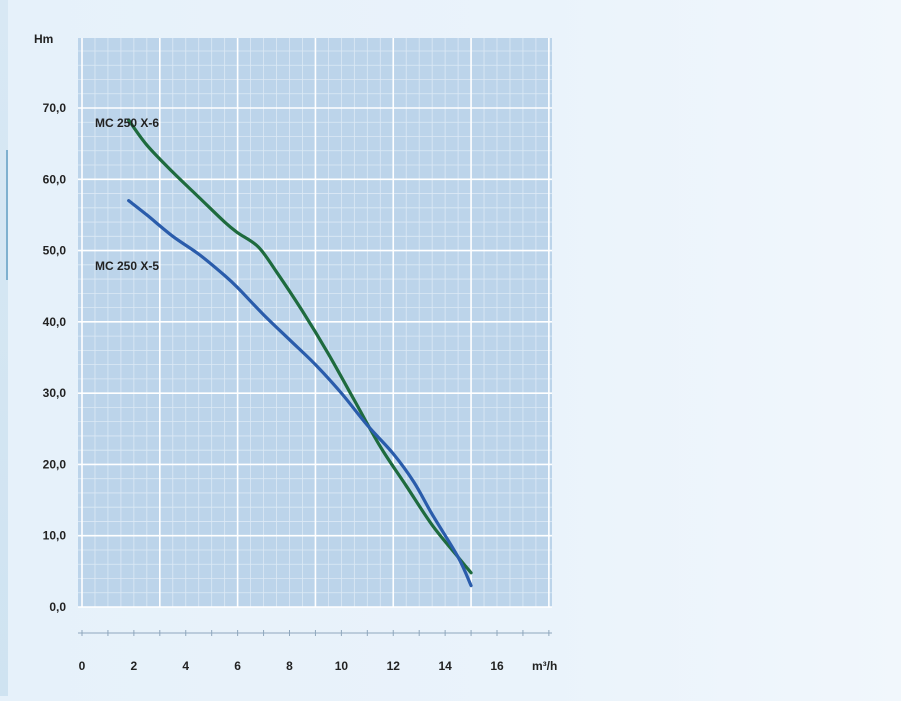 Image resolution: width=901 pixels, height=701 pixels. I want to click on x-tick-label: 14, so click(445, 666).